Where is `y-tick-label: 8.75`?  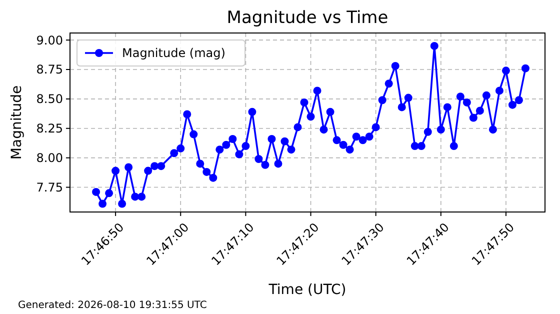 y-tick-label: 8.75 is located at coordinates (49, 69).